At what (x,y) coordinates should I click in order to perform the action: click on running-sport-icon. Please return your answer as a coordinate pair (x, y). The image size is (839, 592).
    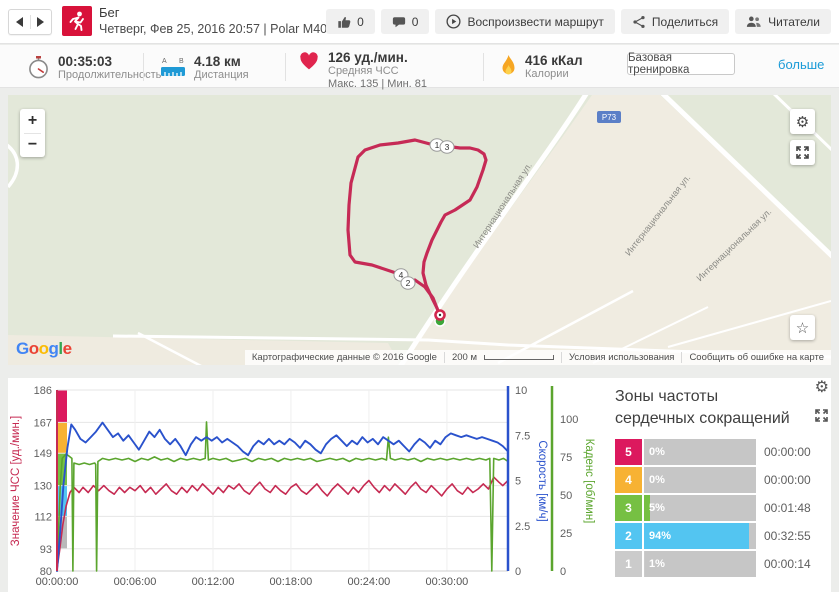
    Looking at the image, I should click on (77, 21).